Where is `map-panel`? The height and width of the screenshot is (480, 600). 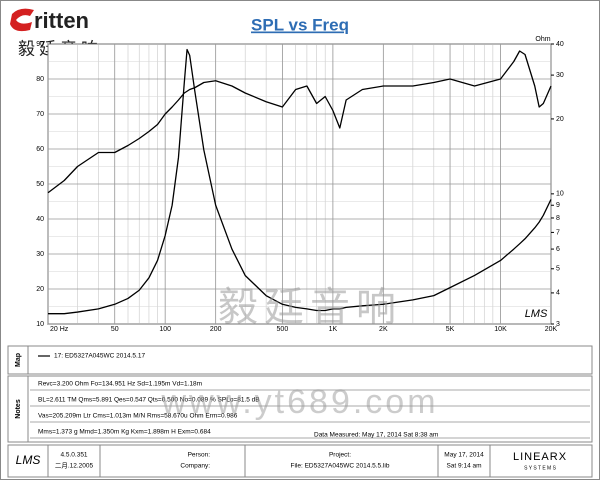 map-panel is located at coordinates (300, 360).